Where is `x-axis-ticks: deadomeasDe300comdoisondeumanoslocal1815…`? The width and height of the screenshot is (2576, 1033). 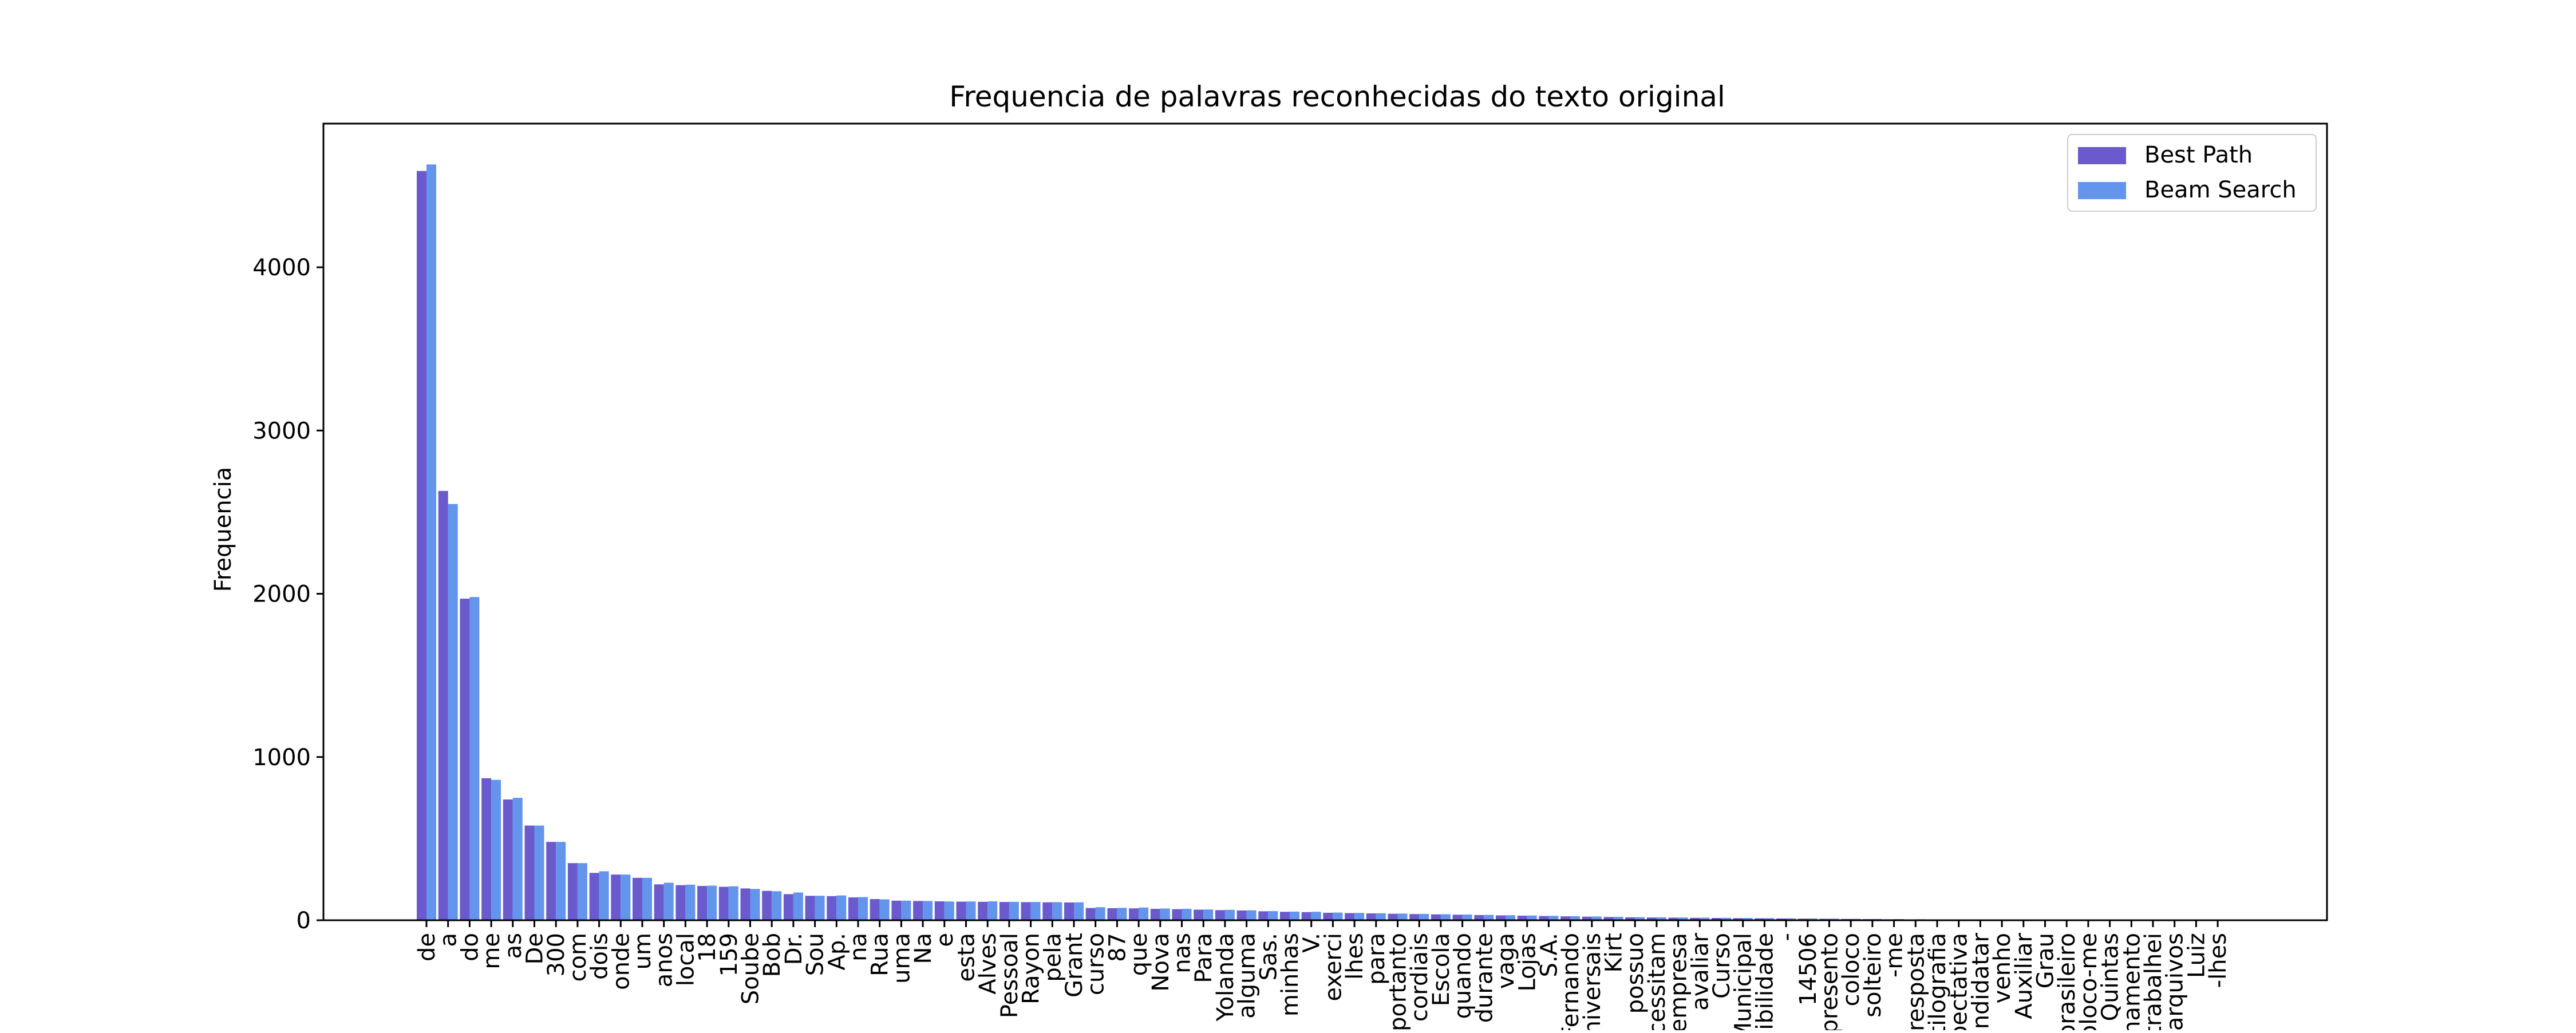
x-axis-ticks: deadomeasDe300comdoisondeumanoslocal1815… is located at coordinates (1322, 975).